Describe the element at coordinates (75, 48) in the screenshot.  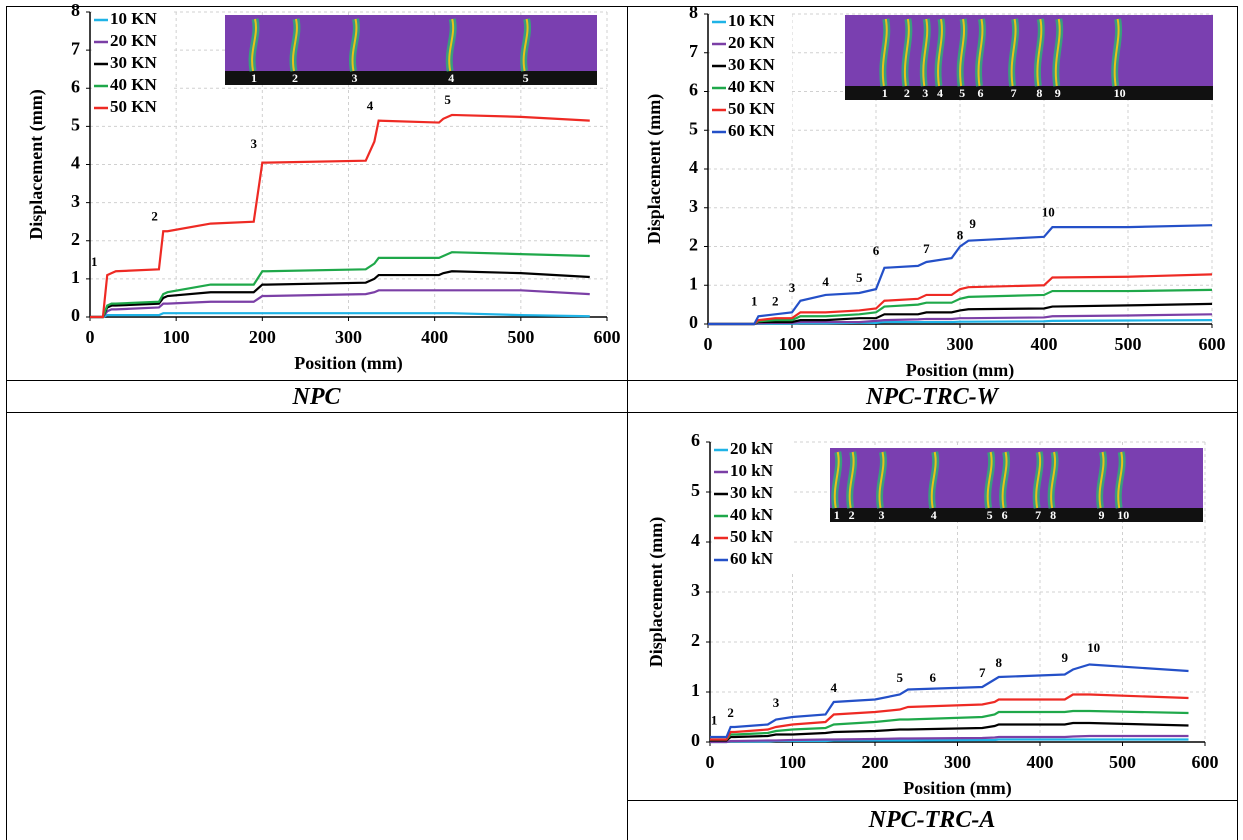
I see `y-tick-label: 7` at that location.